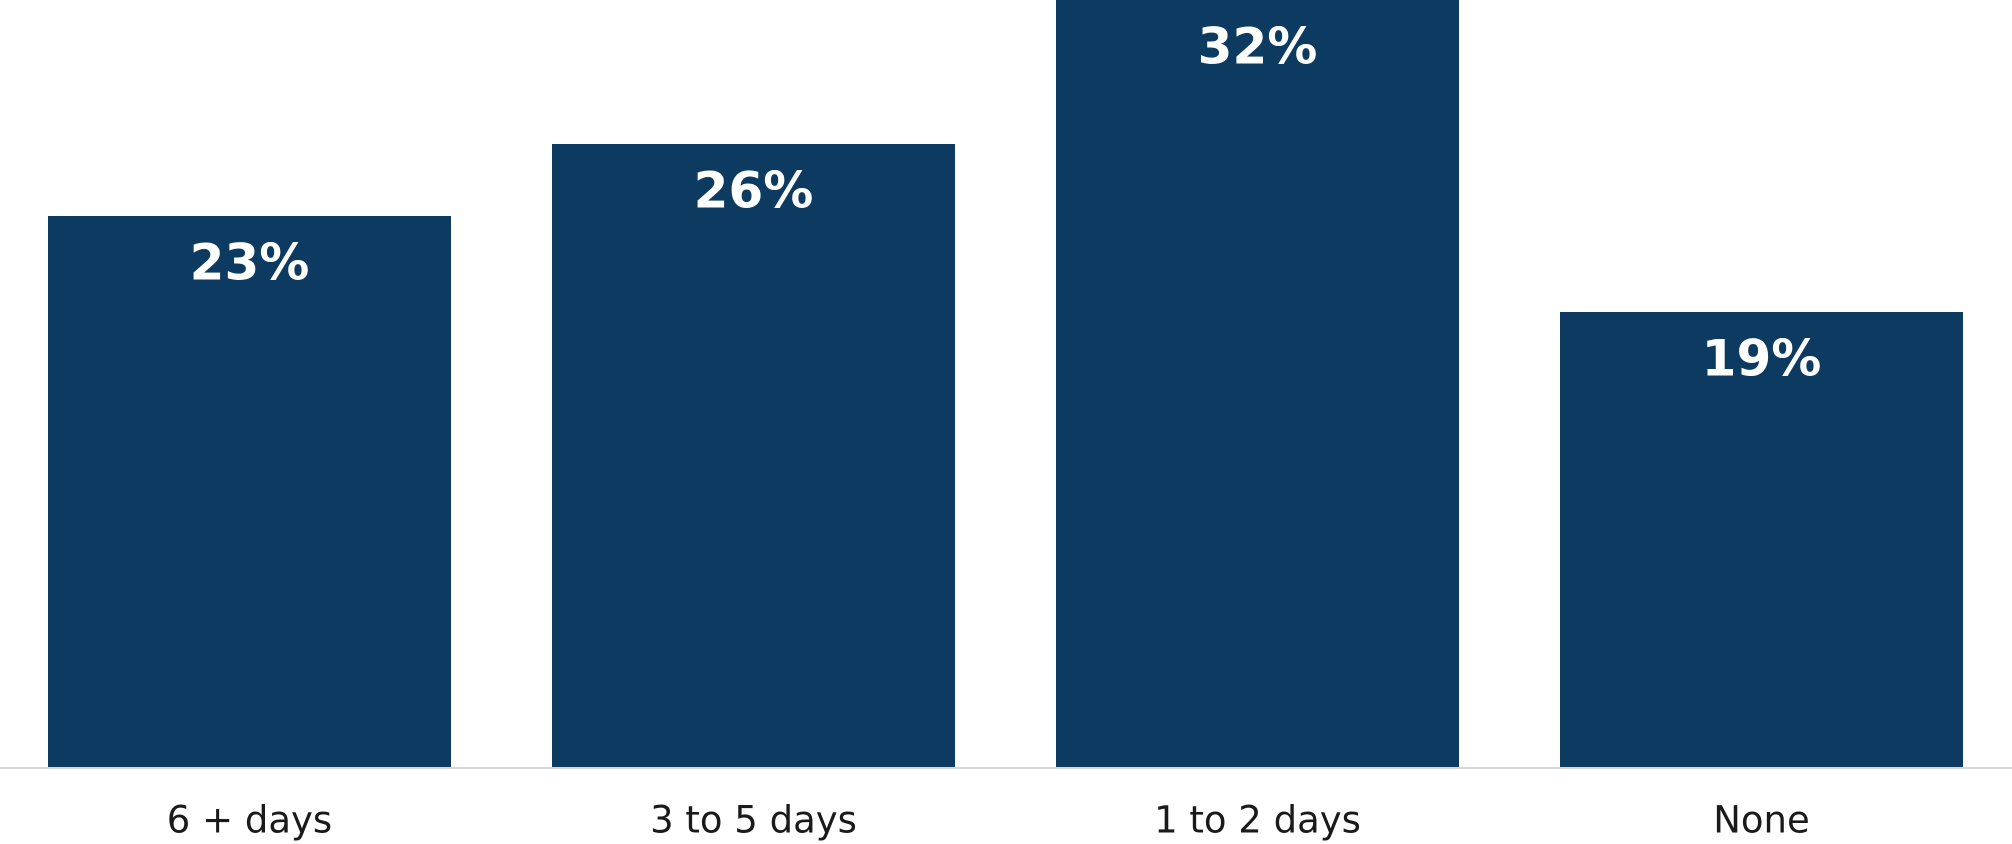  What do you see at coordinates (1257, 820) in the screenshot?
I see `category-label-2: 1 to 2 days` at bounding box center [1257, 820].